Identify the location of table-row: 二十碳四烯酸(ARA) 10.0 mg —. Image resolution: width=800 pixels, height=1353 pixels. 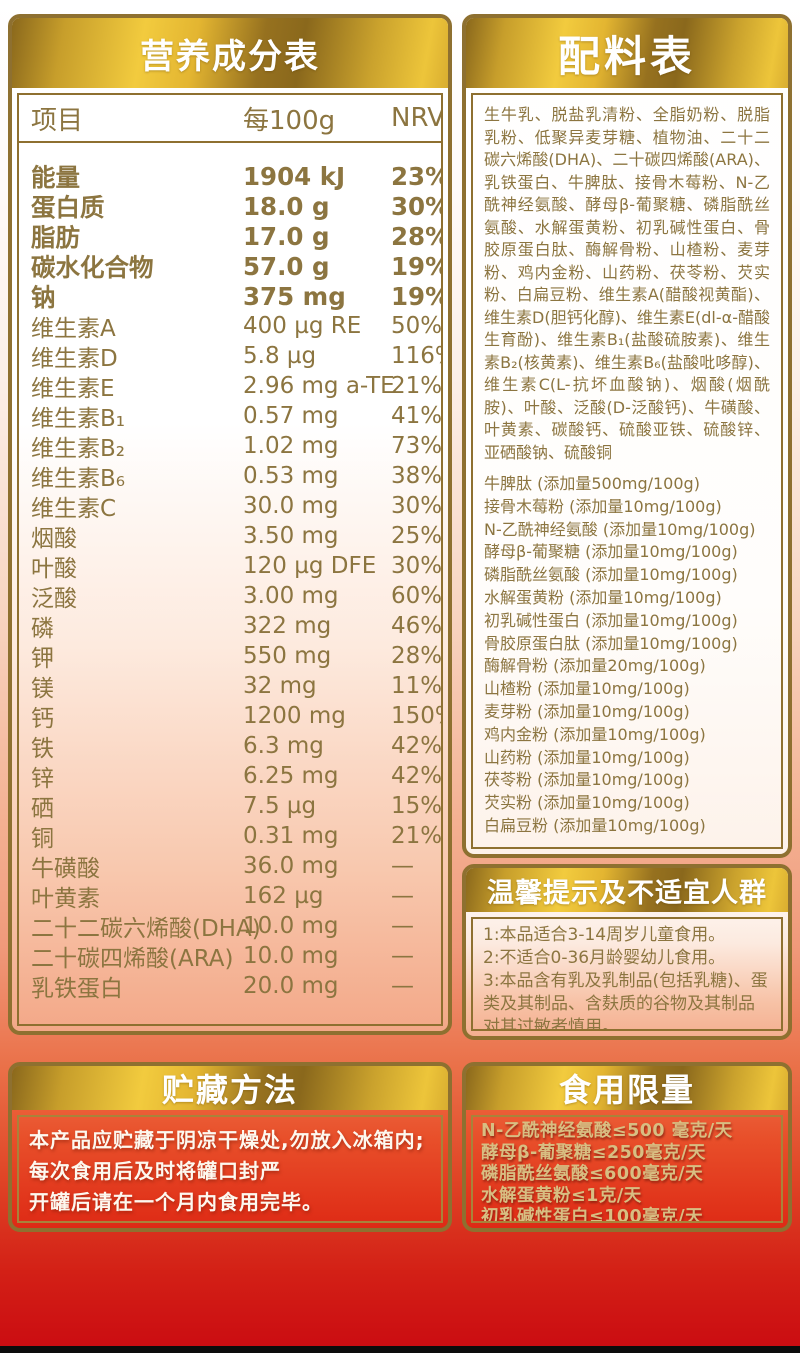
(230, 955).